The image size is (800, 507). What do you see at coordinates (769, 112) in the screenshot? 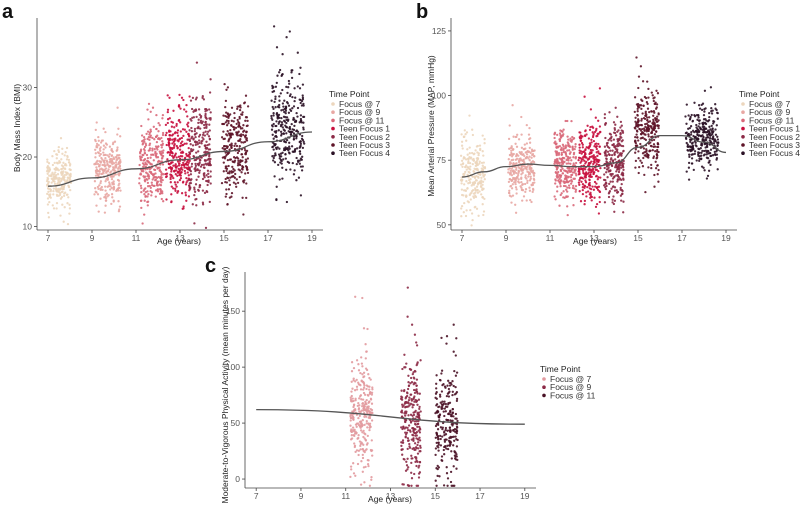
I see `legend-label-b-1: Focus @ 9` at bounding box center [769, 112].